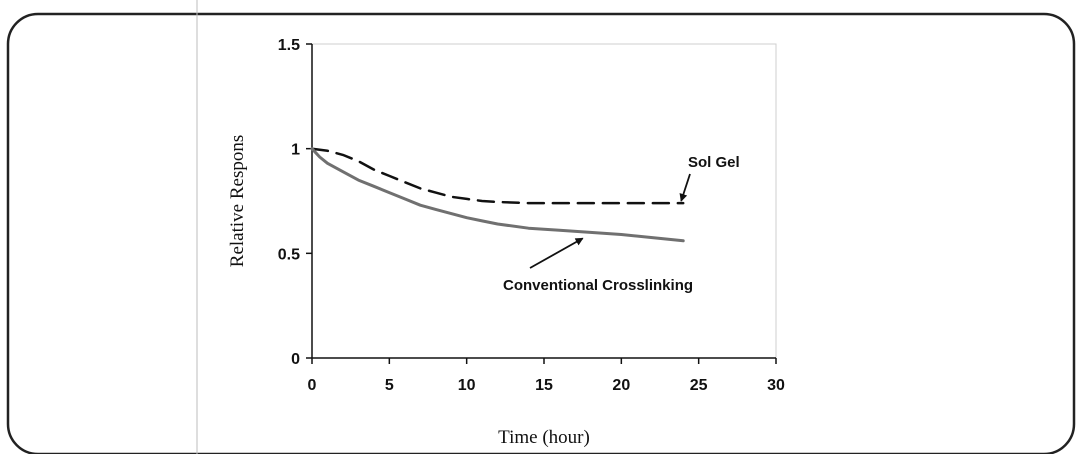 This screenshot has height=454, width=1082. I want to click on x-tick-label: 30, so click(776, 385).